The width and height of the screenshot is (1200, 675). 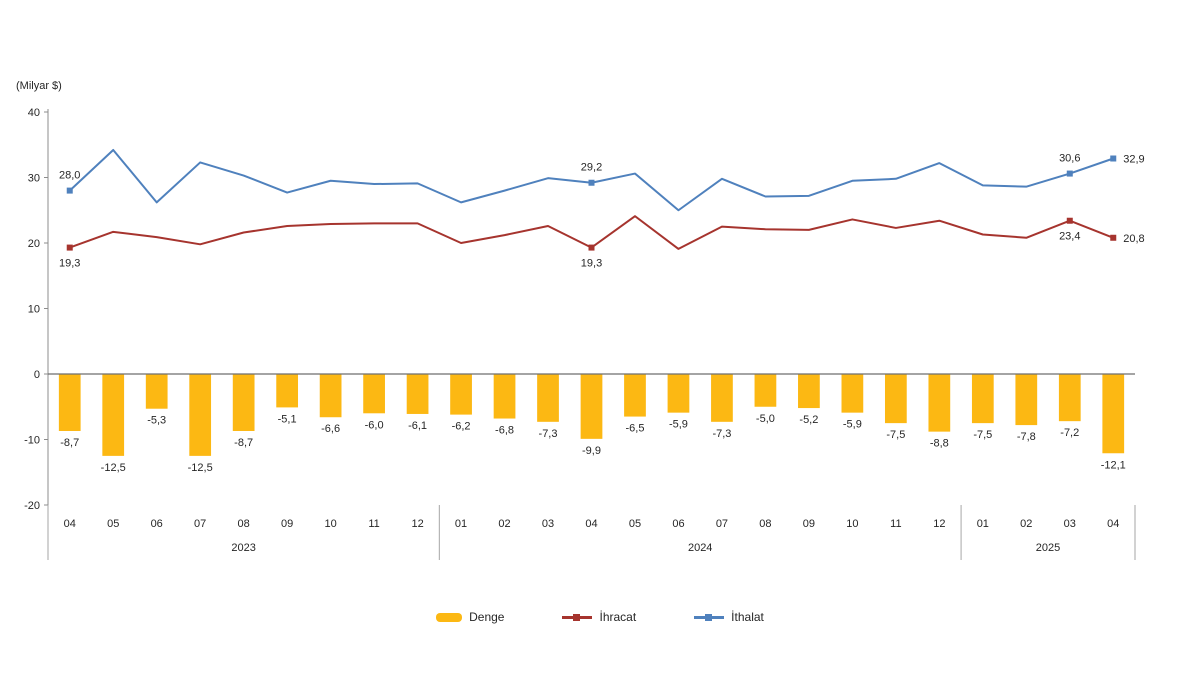 I want to click on ithalat-line-swatch-icon, so click(x=709, y=617).